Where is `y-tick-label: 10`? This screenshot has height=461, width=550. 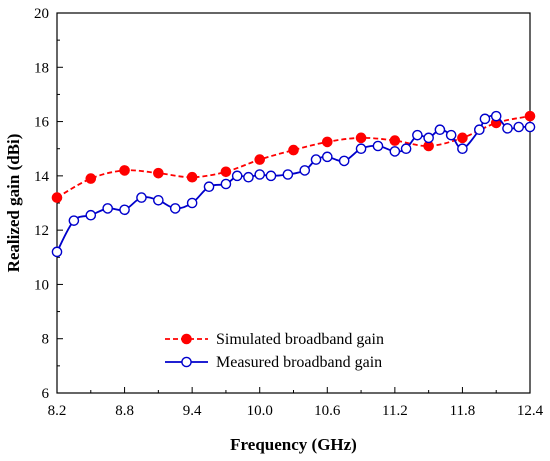 y-tick-label: 10 is located at coordinates (41, 285).